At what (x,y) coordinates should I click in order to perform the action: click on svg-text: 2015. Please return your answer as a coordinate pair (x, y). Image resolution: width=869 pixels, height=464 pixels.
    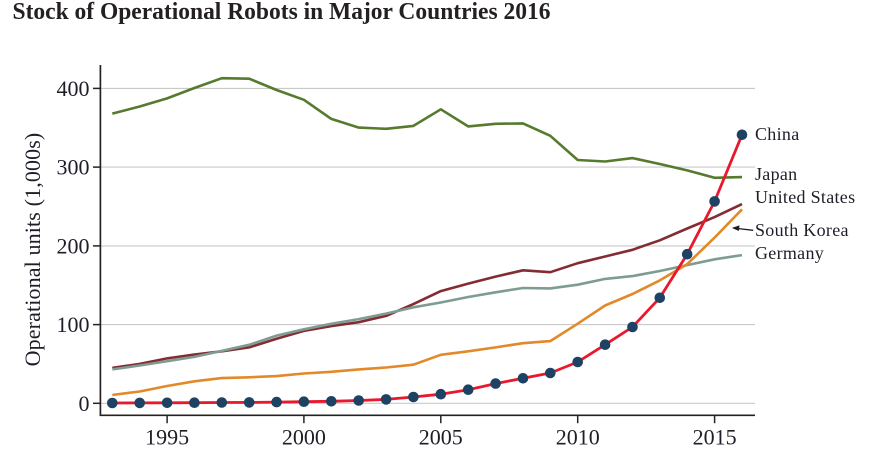
    Looking at the image, I should click on (715, 437).